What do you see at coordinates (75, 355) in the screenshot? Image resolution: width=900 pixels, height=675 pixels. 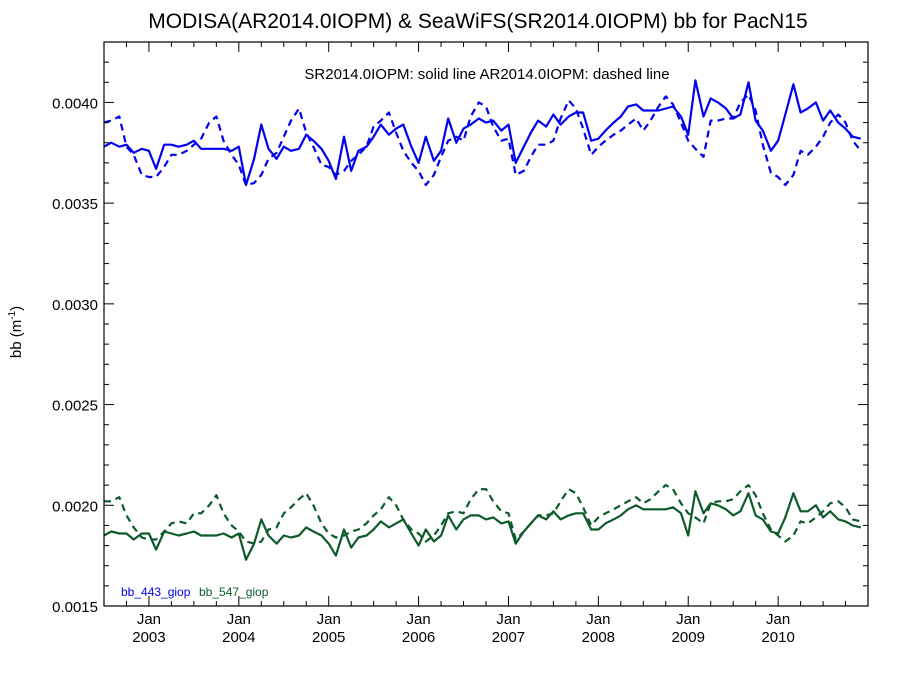 I see `y-tick-labels: 0.0015 0.0020 0.0025 0.0030 0.0035 0.0040` at bounding box center [75, 355].